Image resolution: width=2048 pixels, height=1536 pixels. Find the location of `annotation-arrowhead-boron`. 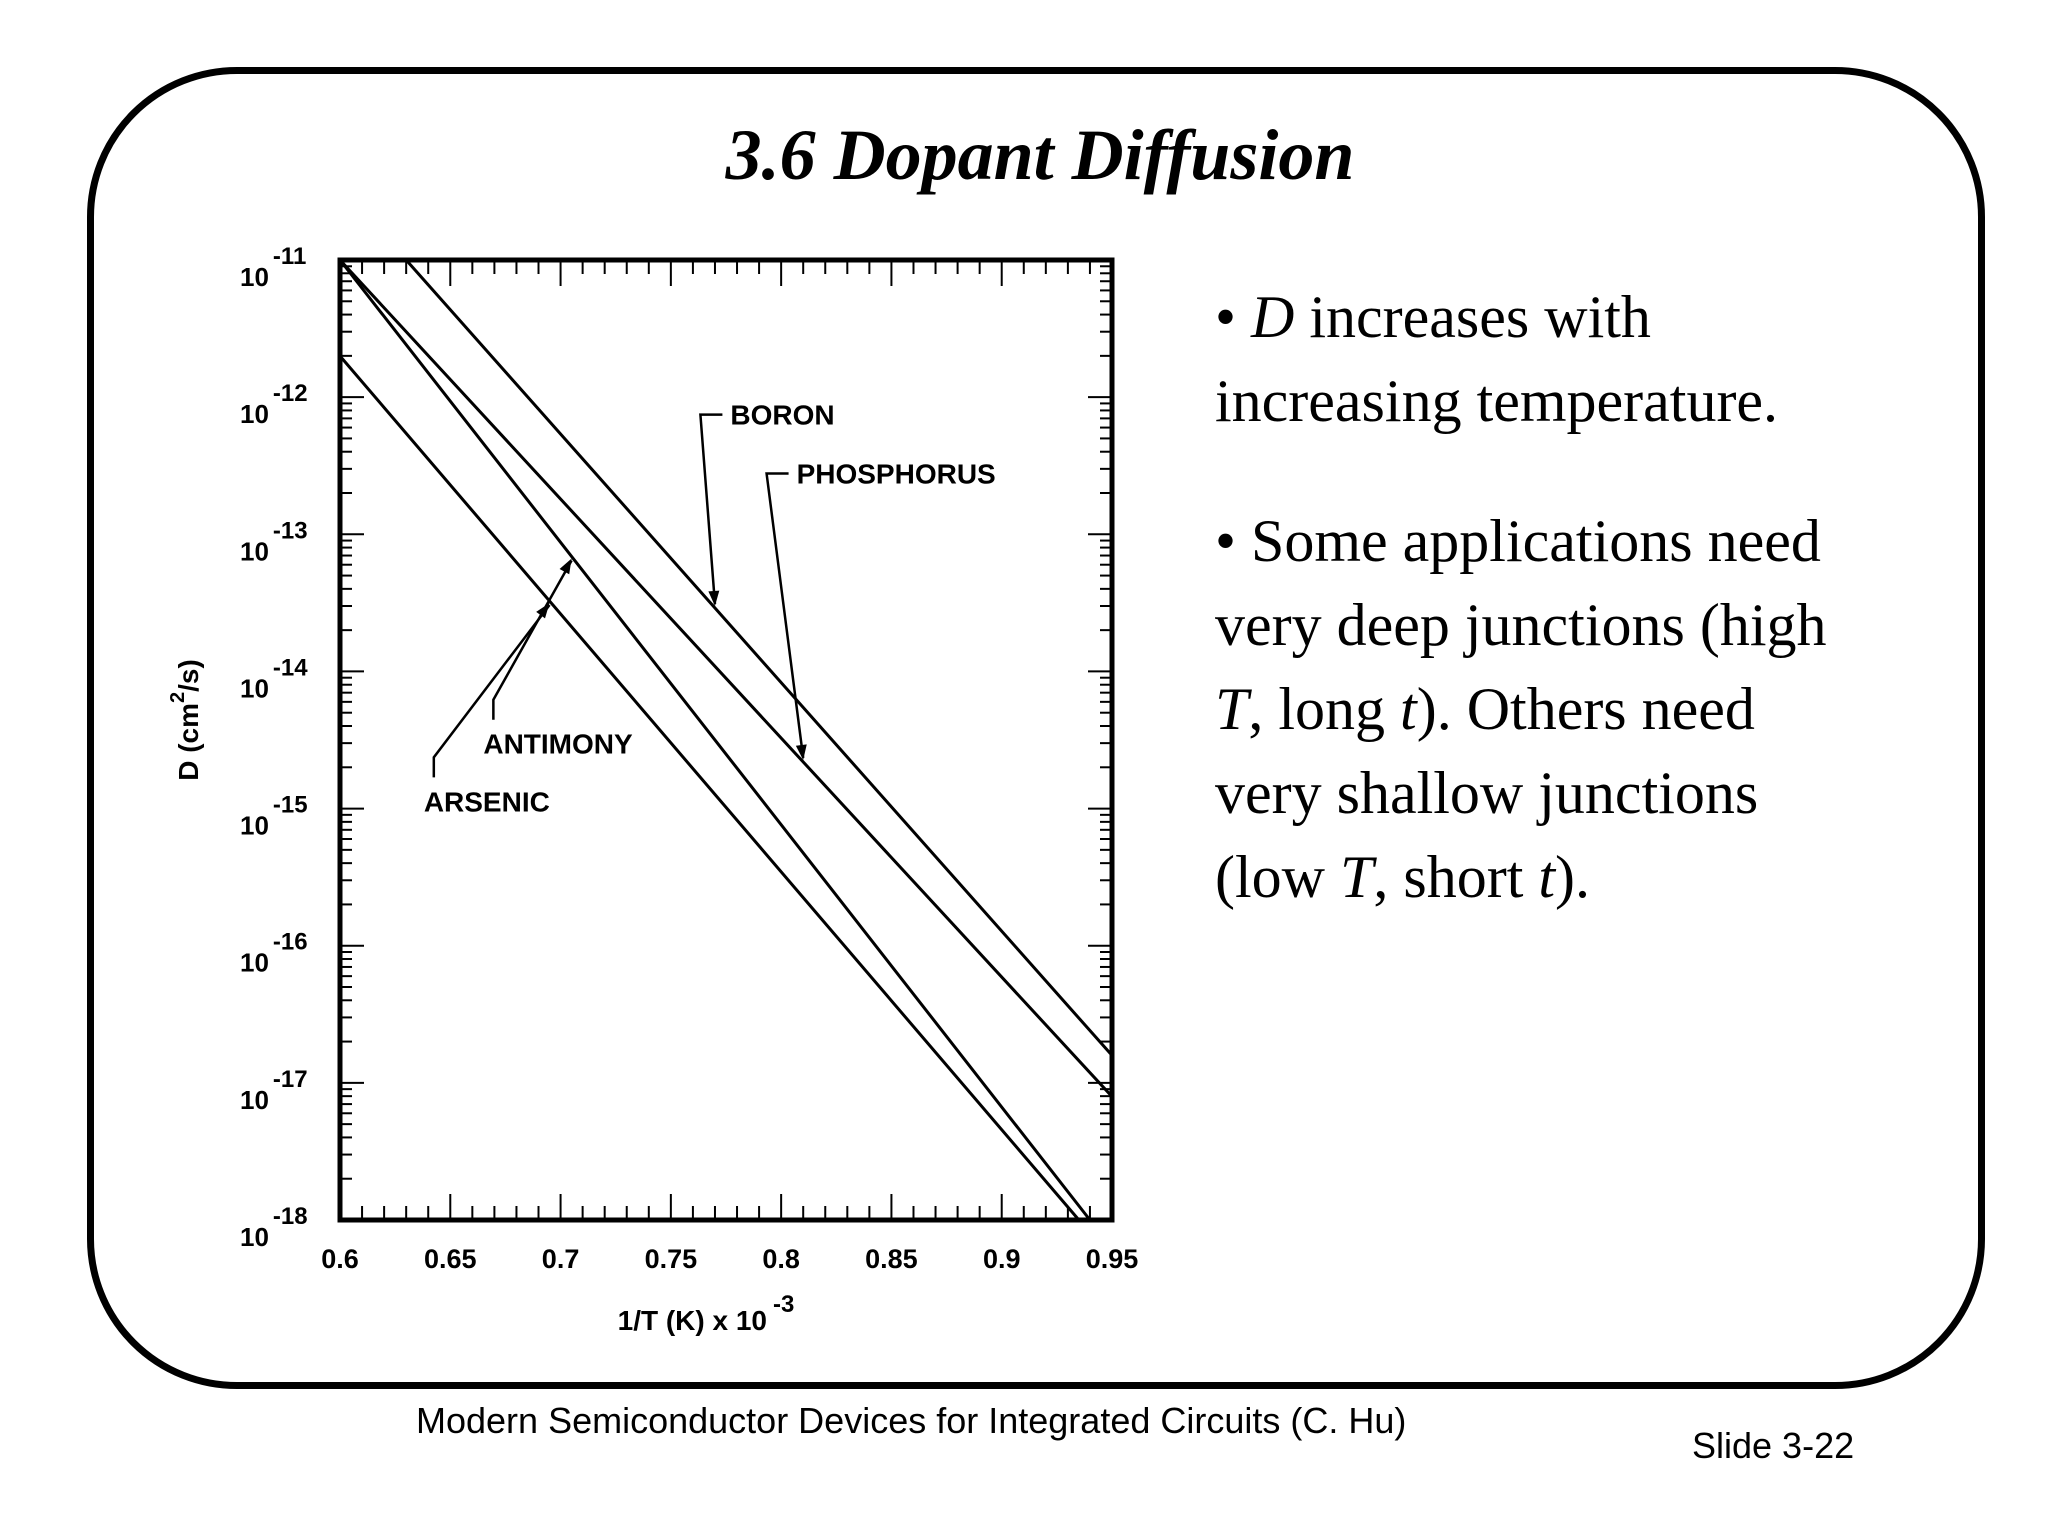

annotation-arrowhead-boron is located at coordinates (714, 598).